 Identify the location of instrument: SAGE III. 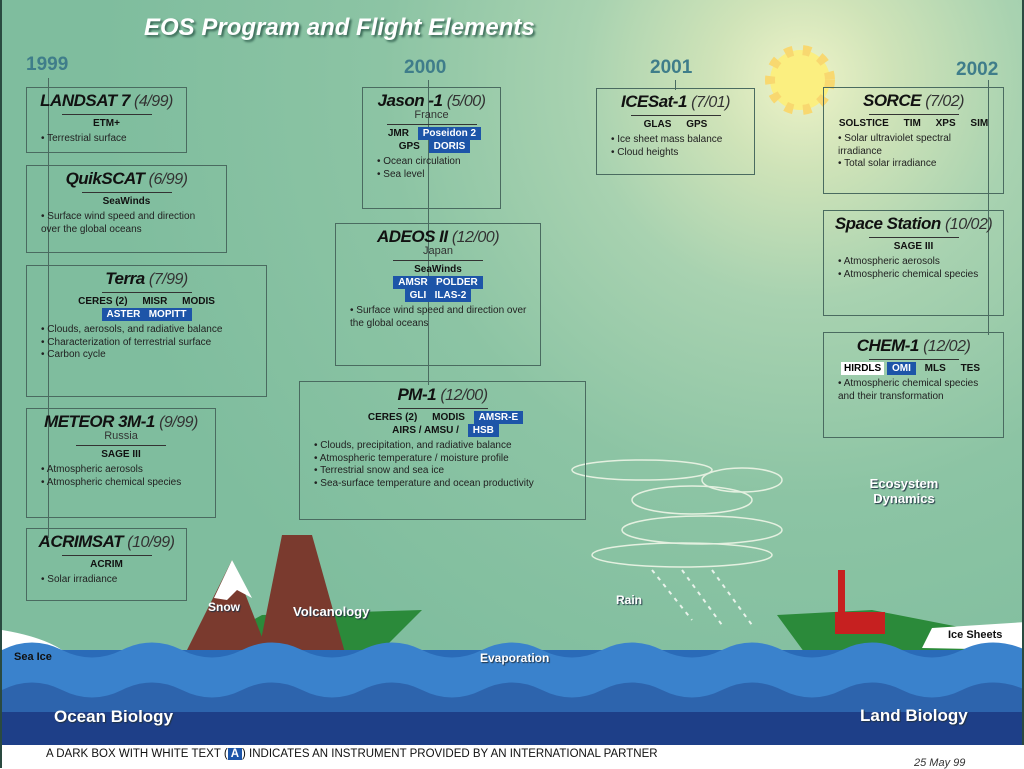
(913, 246).